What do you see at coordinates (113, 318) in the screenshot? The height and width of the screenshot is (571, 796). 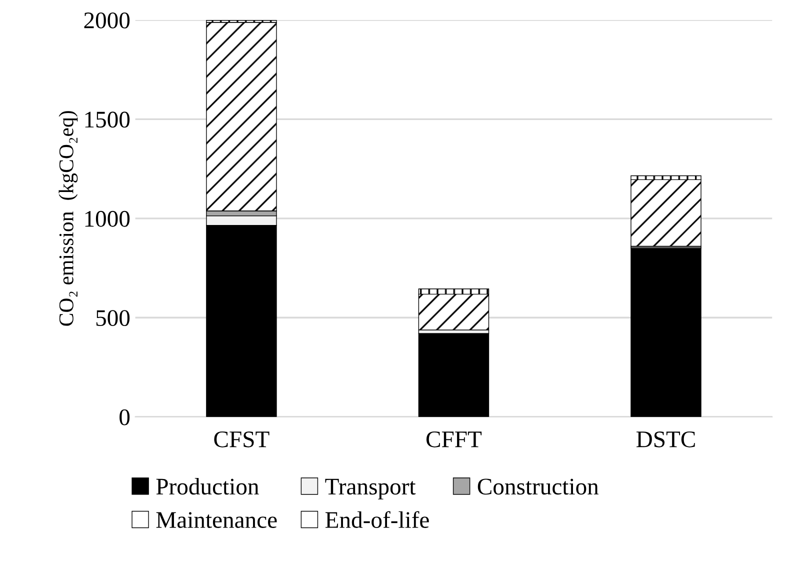 I see `y-tick-label: 500` at bounding box center [113, 318].